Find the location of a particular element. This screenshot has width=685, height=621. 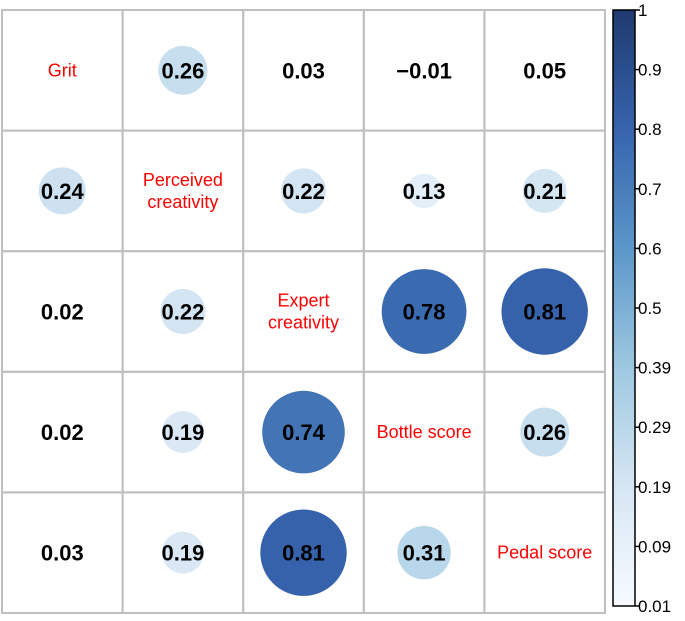

variable-label: Expert creativity is located at coordinates (303, 312).